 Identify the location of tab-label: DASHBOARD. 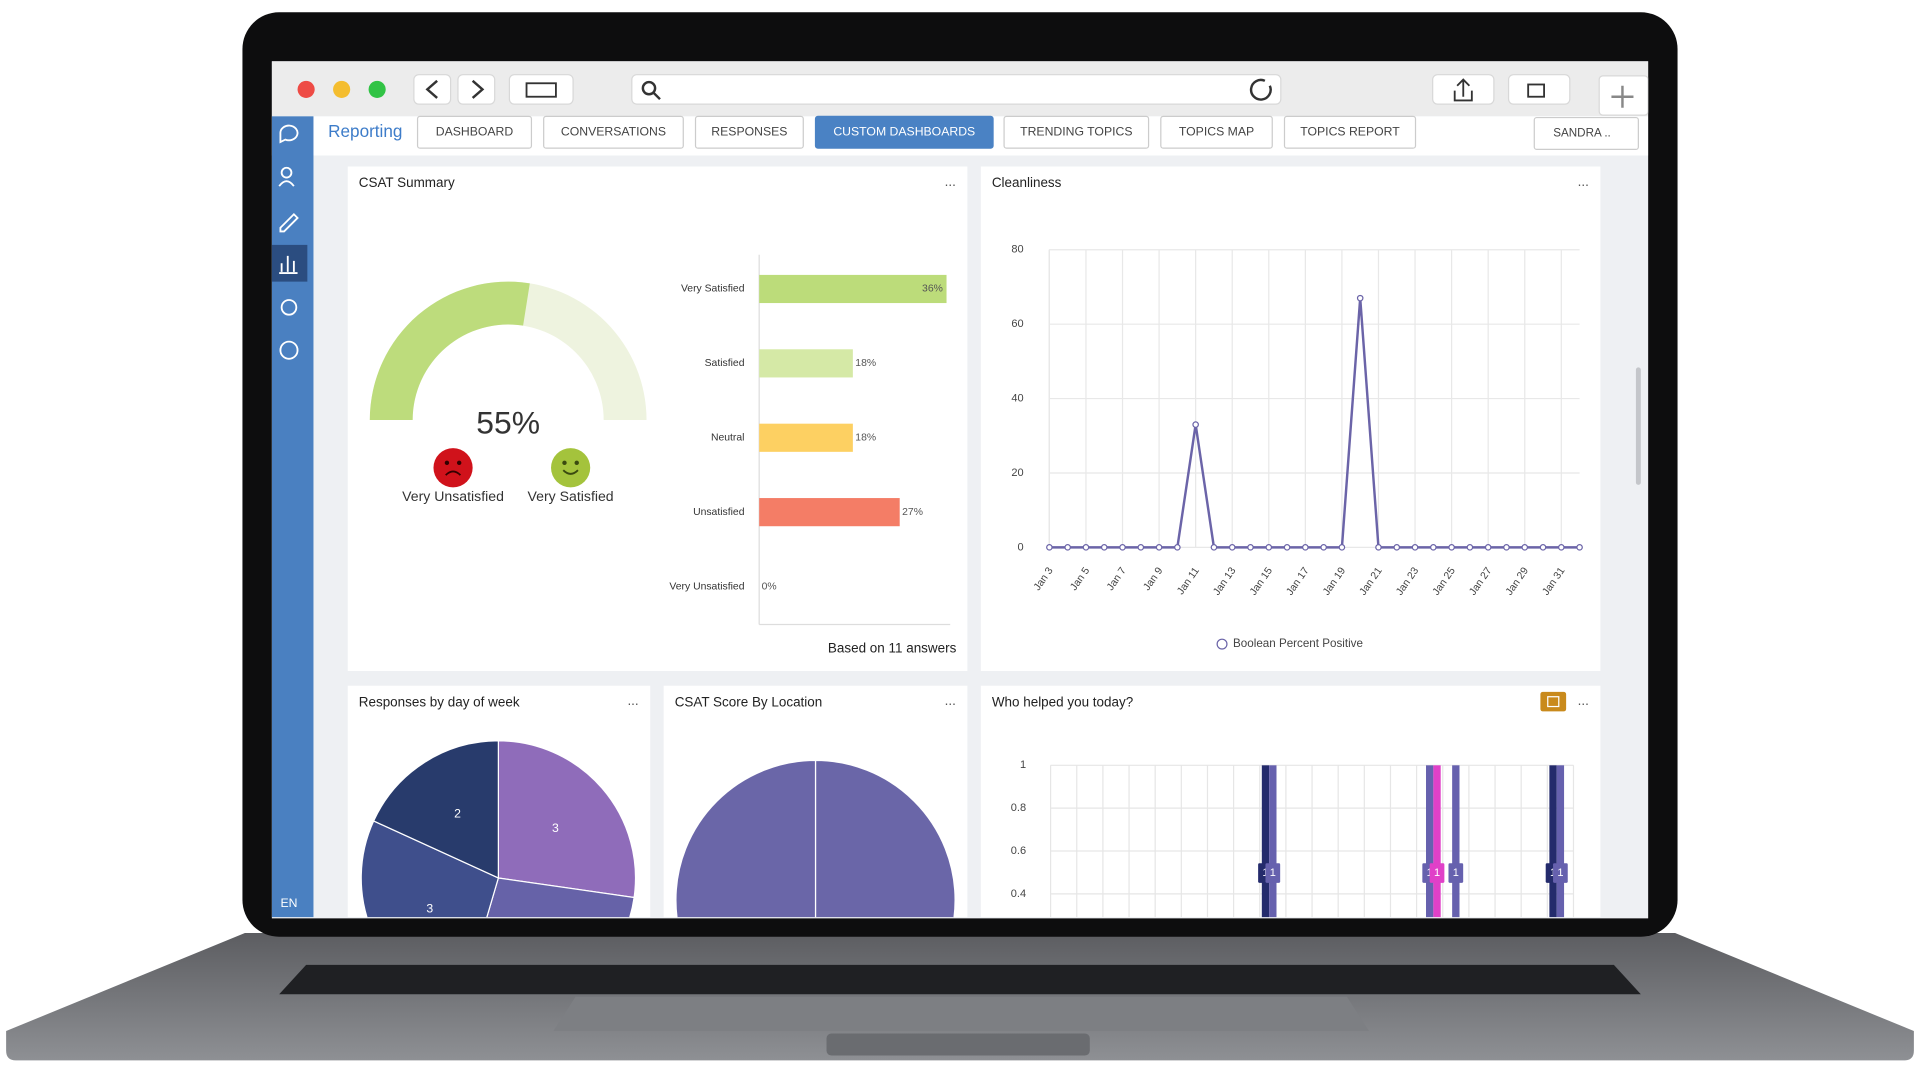
(475, 131).